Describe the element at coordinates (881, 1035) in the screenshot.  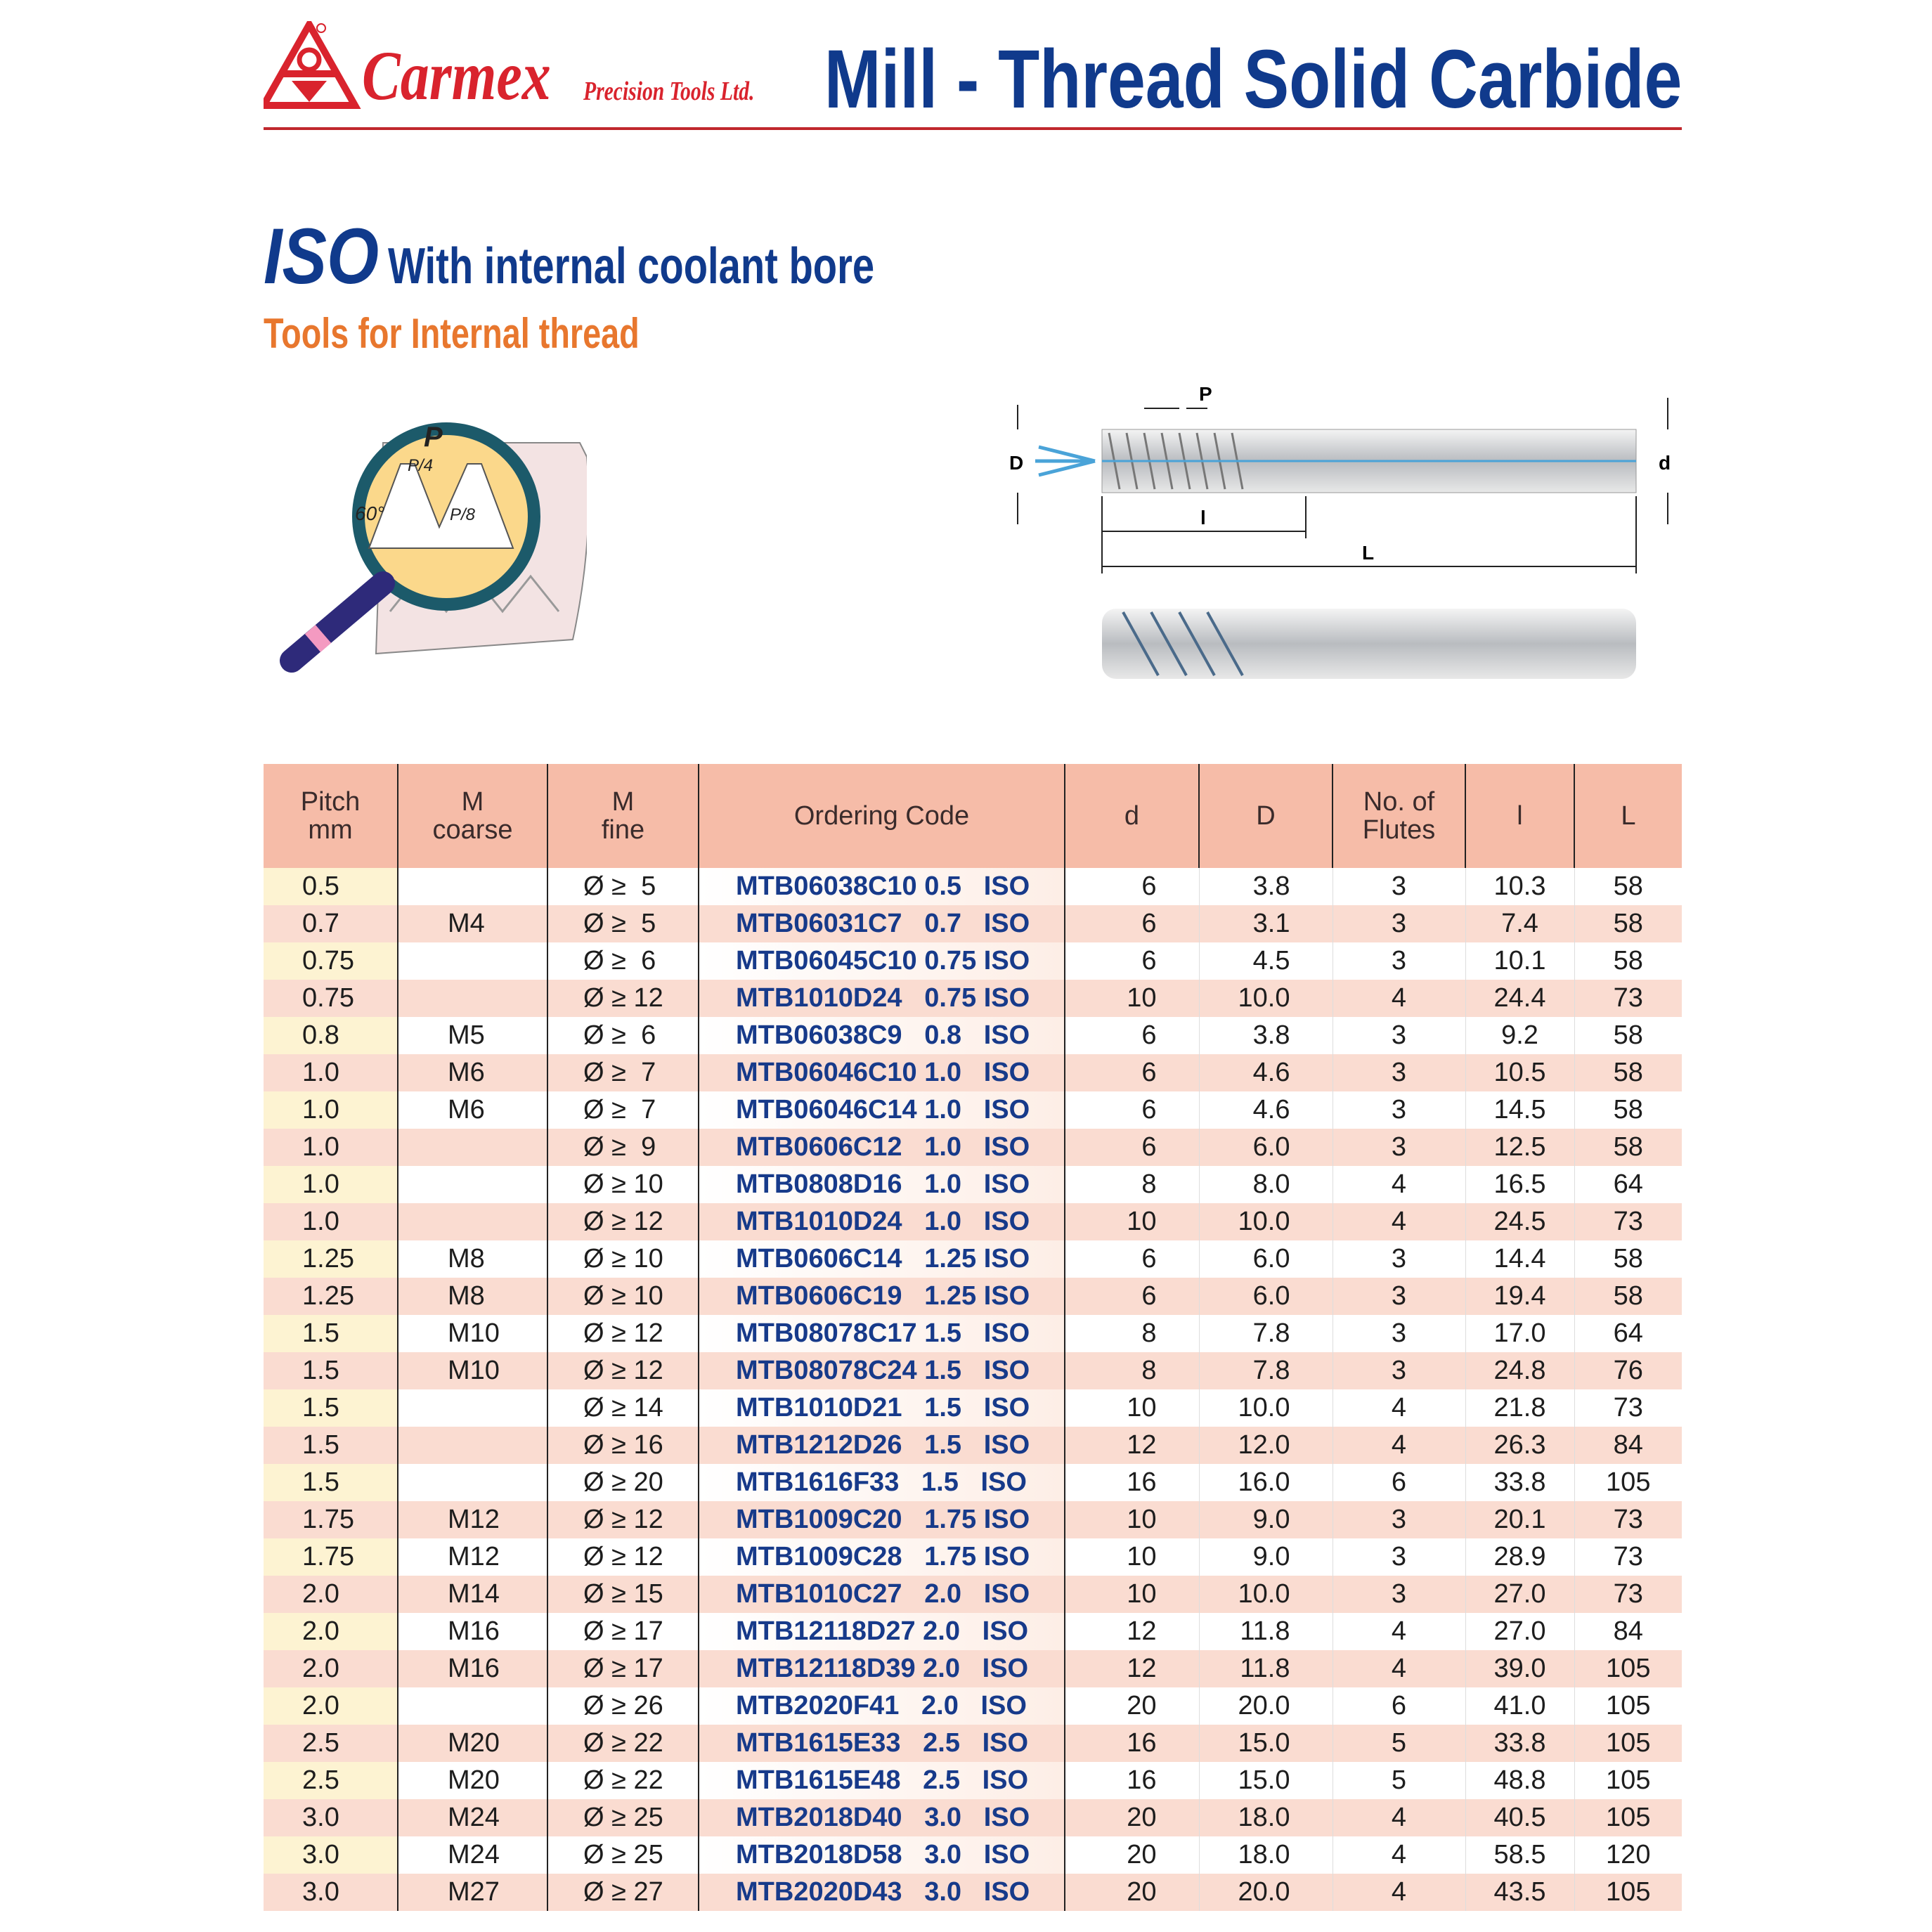
I see `cell-ordering-code: MTB06038C9 0.8 ISO` at that location.